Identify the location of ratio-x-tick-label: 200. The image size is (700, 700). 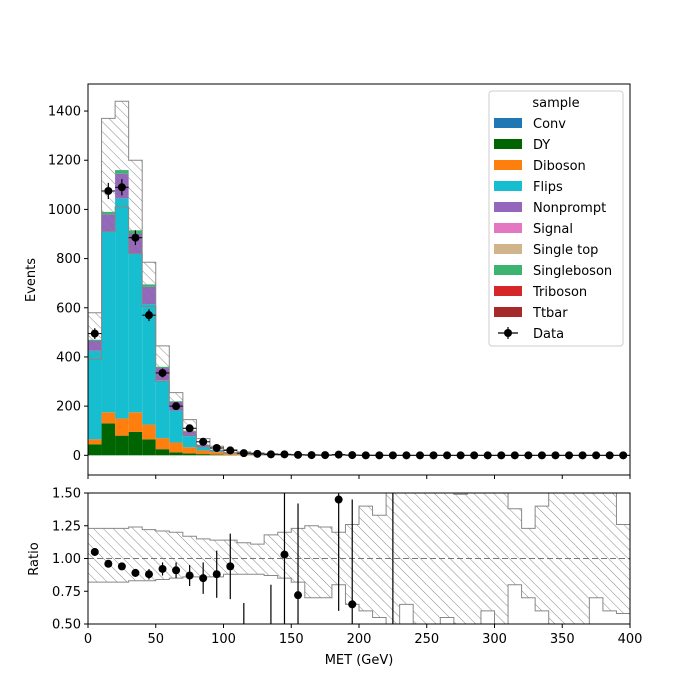
(359, 639).